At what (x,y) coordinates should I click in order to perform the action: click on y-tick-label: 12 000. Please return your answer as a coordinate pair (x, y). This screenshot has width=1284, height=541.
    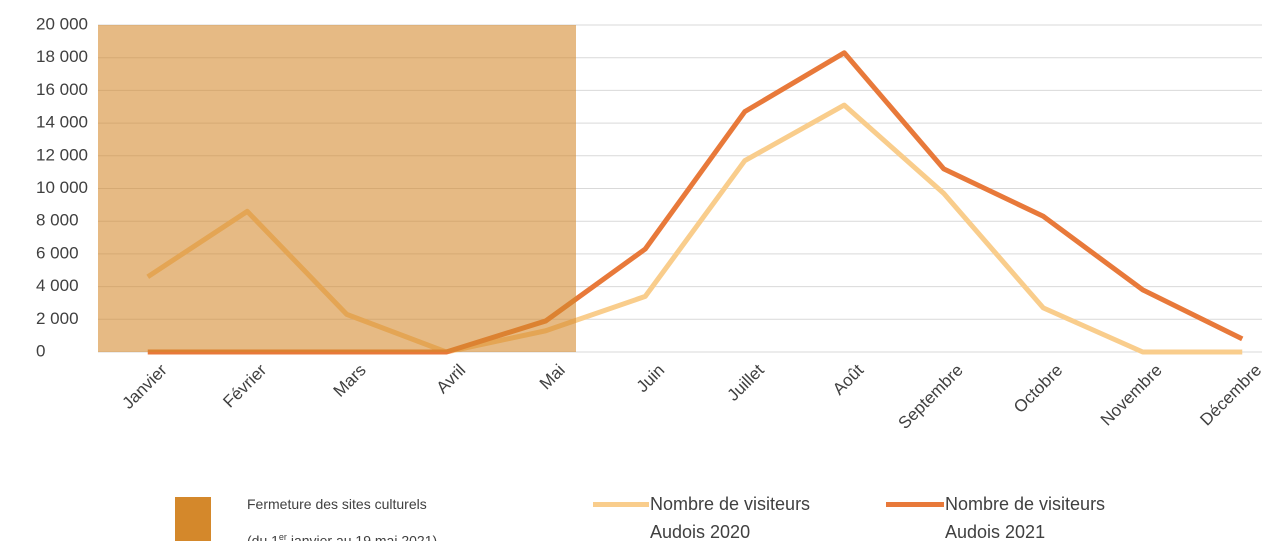
    Looking at the image, I should click on (62, 154).